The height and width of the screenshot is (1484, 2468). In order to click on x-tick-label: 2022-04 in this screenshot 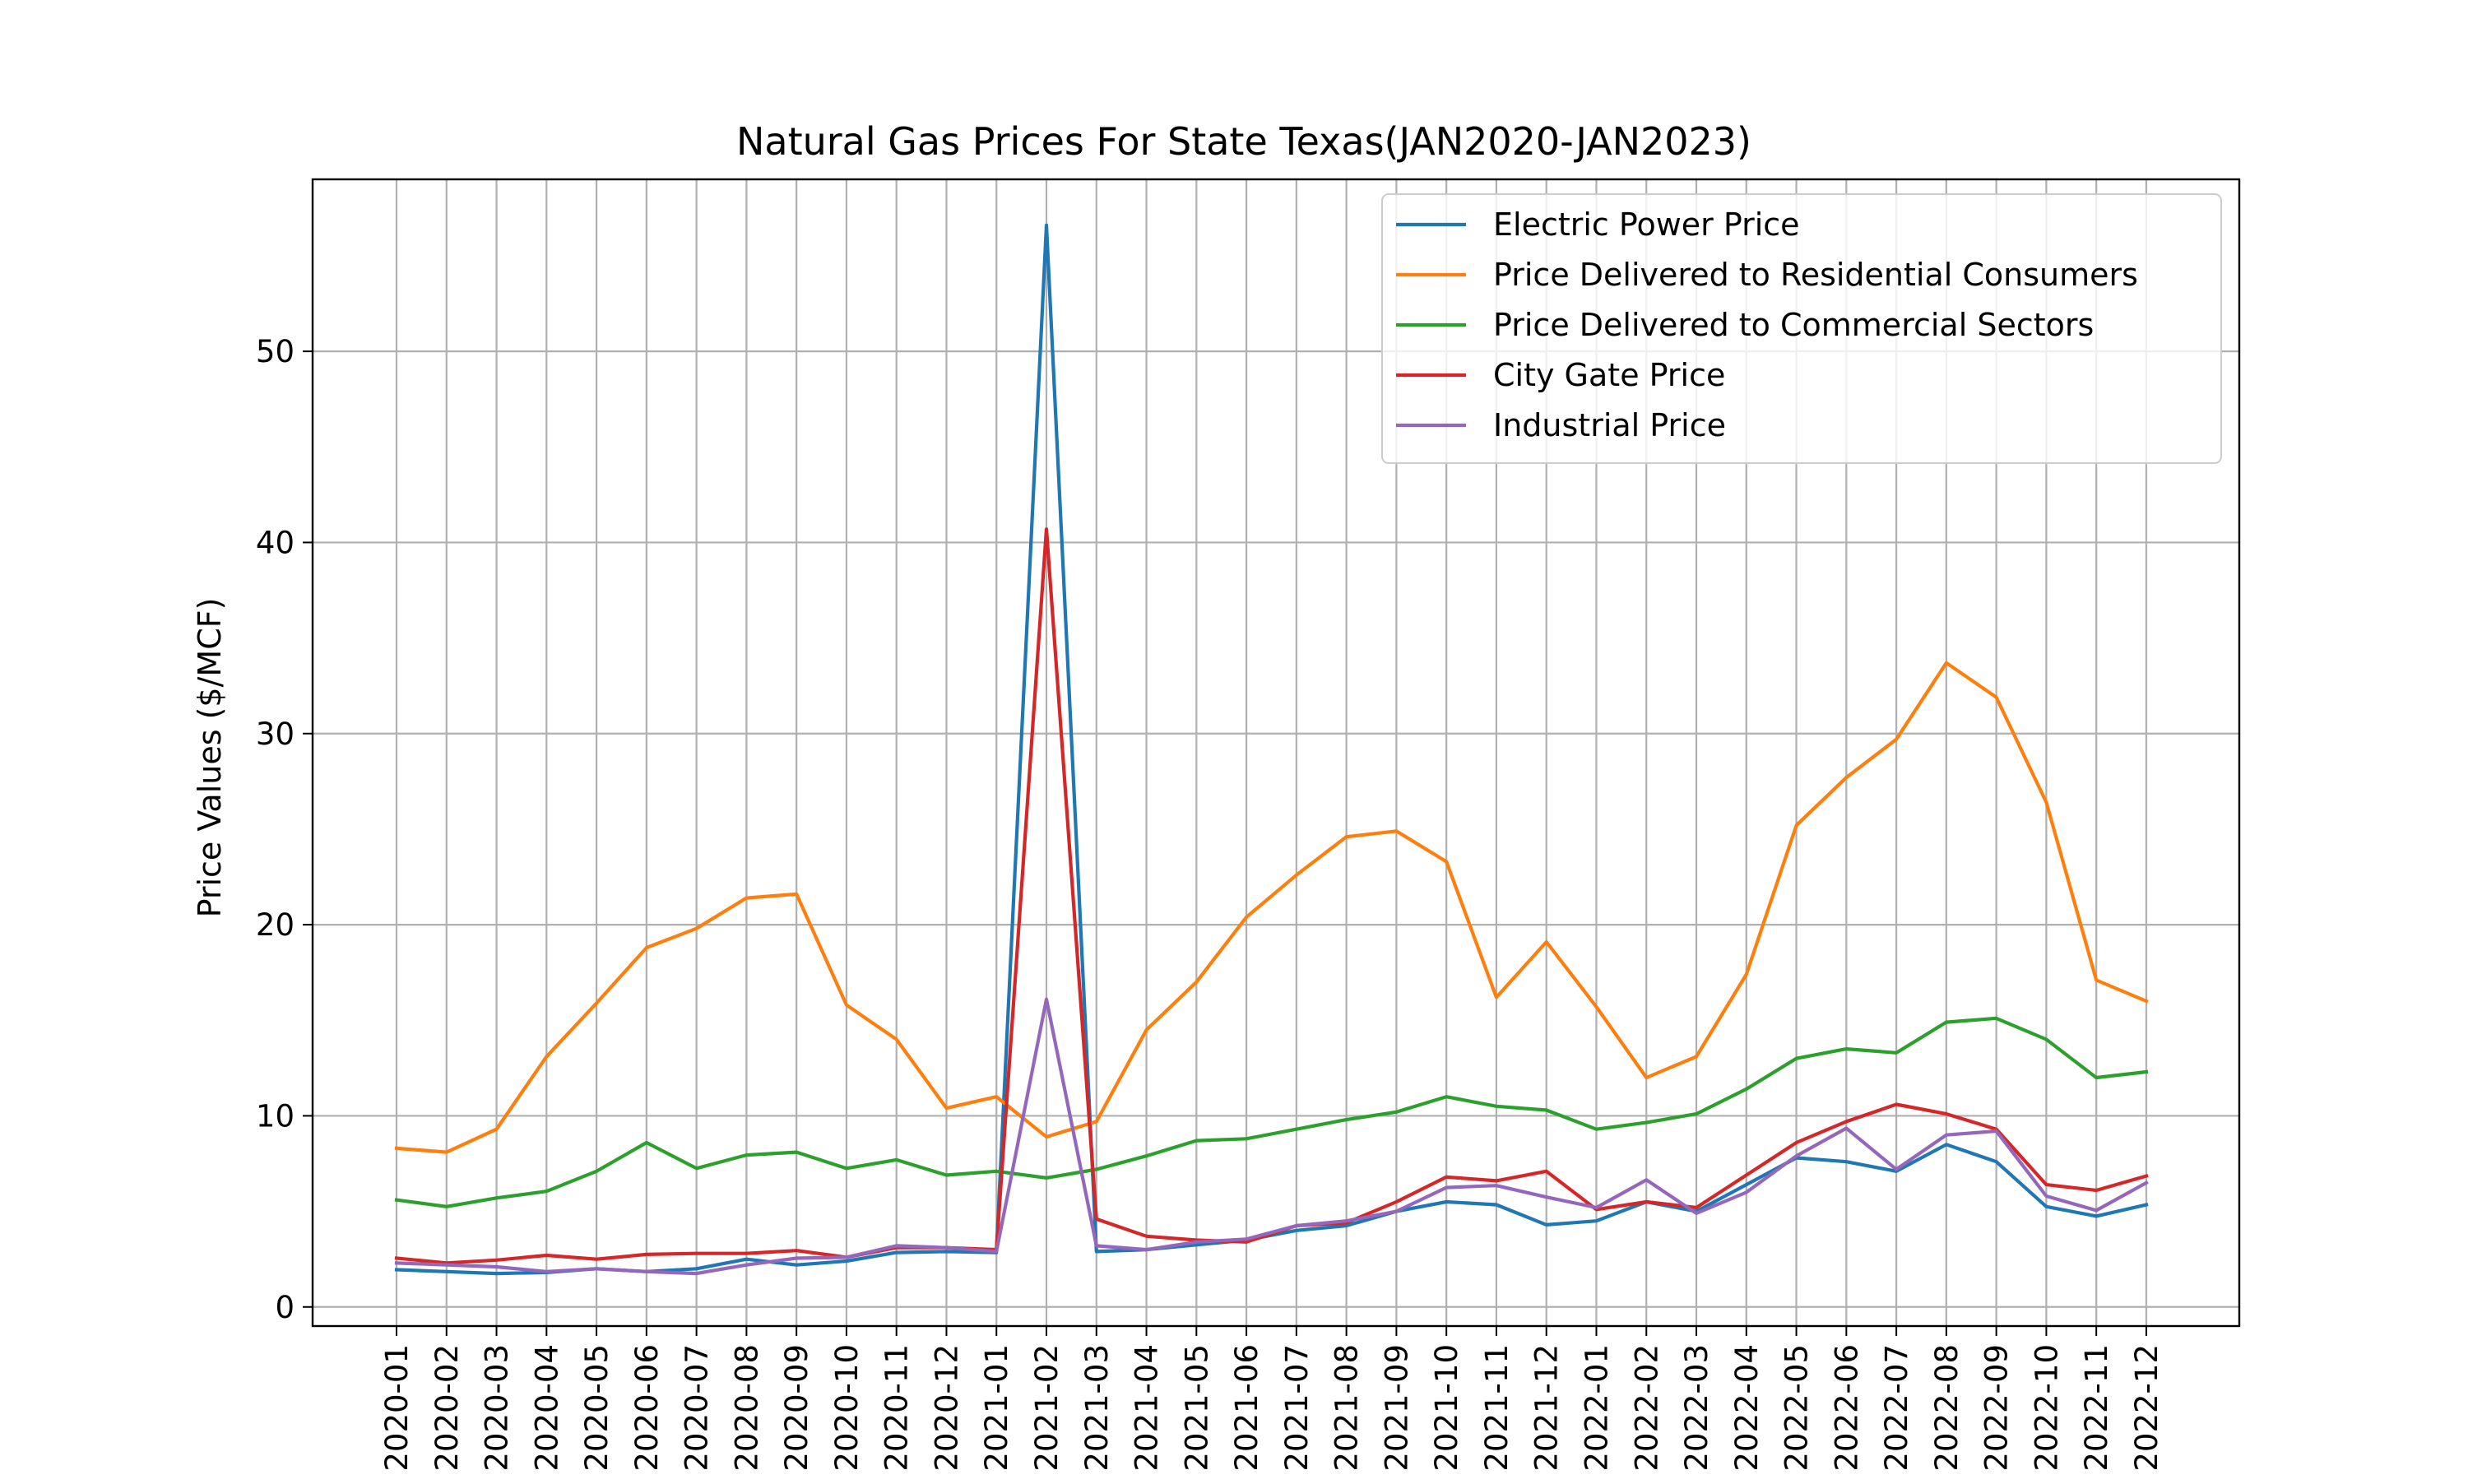, I will do `click(1747, 1408)`.